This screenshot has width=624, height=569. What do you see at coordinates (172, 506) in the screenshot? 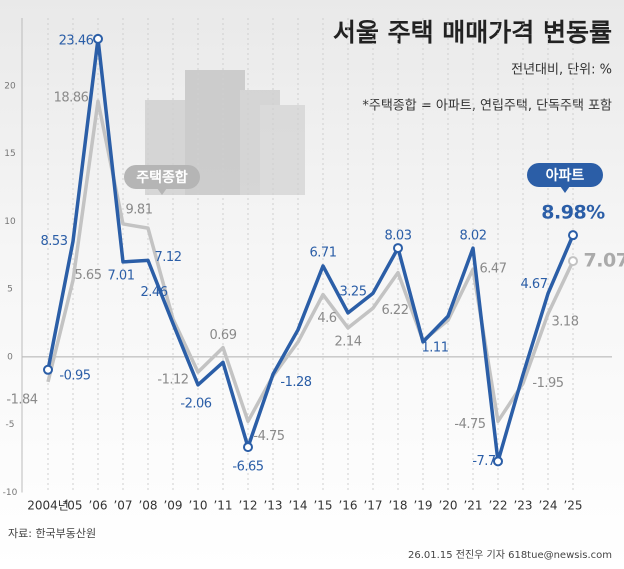
I see `x-tick-label: ’09` at bounding box center [172, 506].